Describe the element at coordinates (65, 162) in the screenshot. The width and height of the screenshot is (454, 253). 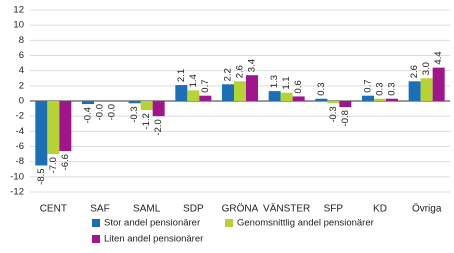
I see `value-label: -6.6` at that location.